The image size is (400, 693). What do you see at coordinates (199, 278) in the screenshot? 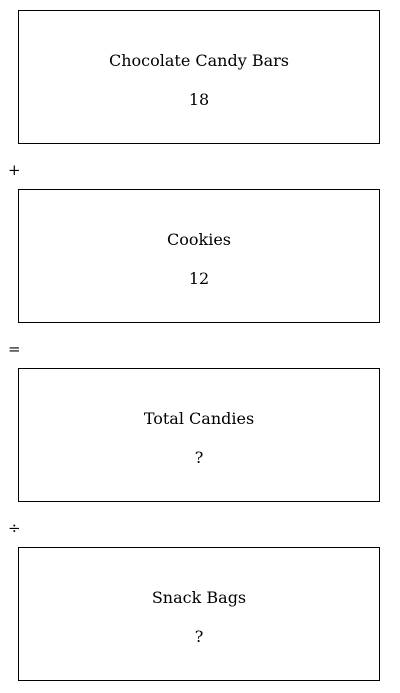
I see `box-value: 12` at bounding box center [199, 278].